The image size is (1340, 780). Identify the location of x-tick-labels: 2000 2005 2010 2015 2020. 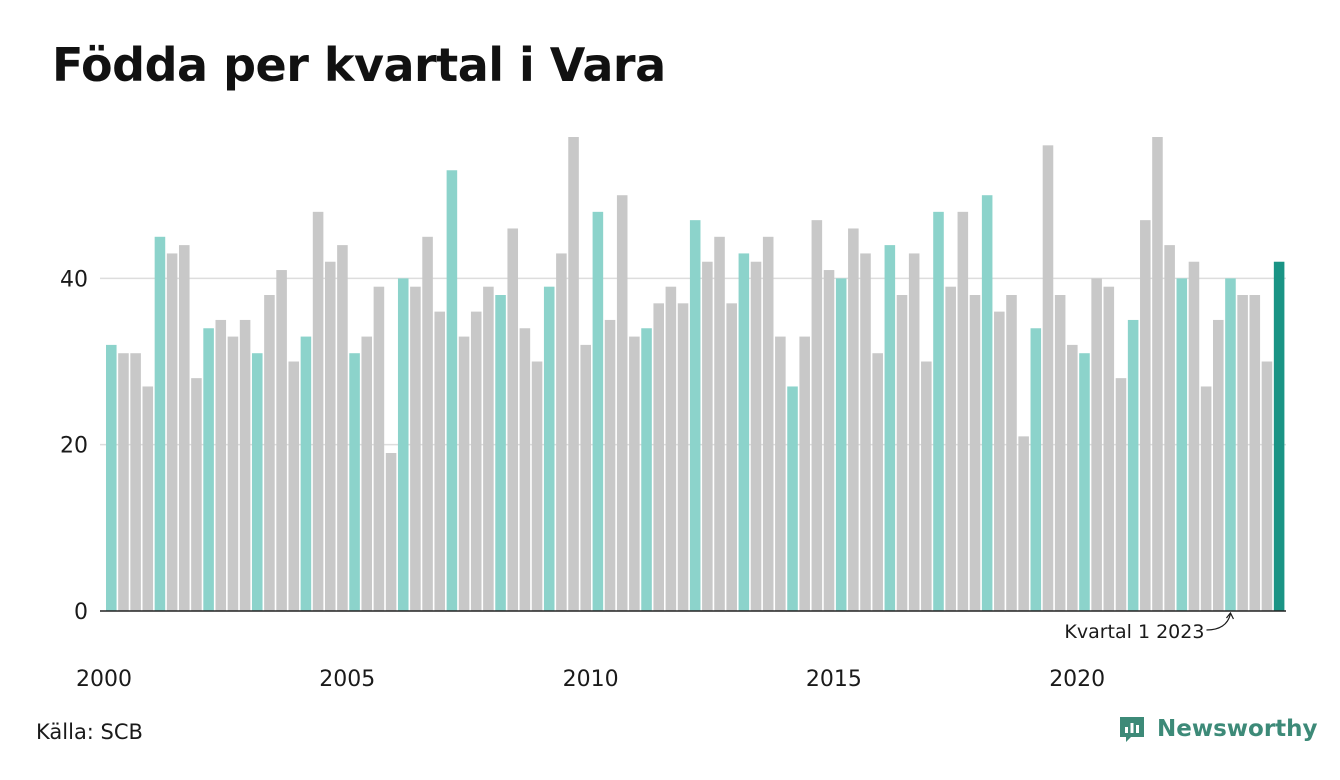
(590, 679).